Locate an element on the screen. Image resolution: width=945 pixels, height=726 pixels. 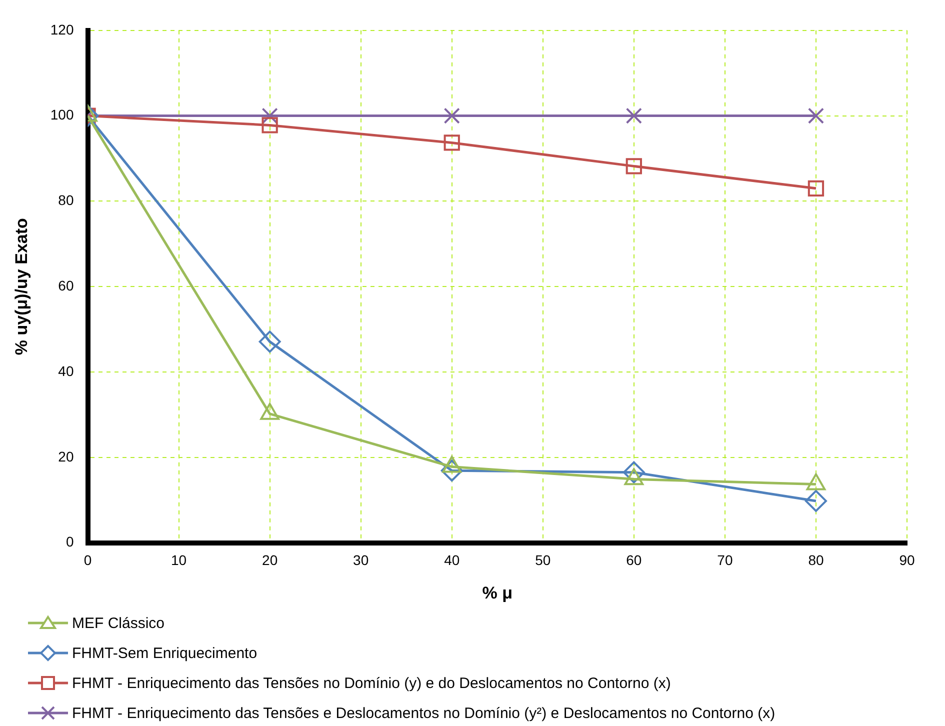
legend-label: FHMT - Enriquecimento das Tensões no Domínio (y) e do Deslocamentos no Contorno (x) is located at coordinates (371, 683).